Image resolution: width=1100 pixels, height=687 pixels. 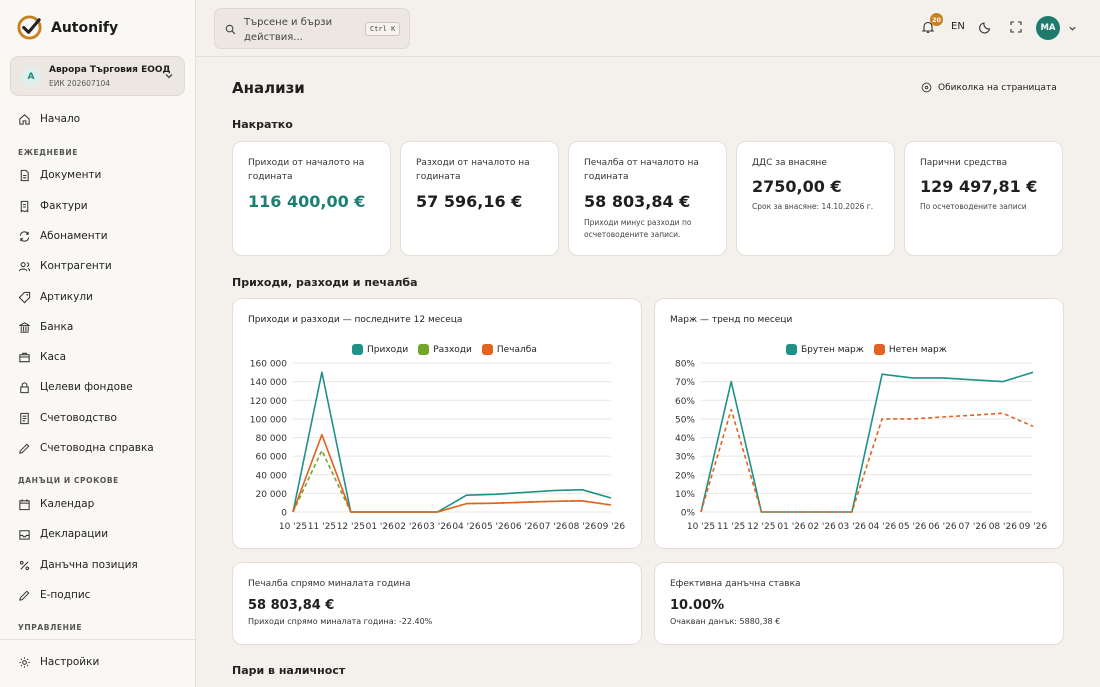 What do you see at coordinates (45, 327) in the screenshot?
I see `sidebar-item-bank: Банка` at bounding box center [45, 327].